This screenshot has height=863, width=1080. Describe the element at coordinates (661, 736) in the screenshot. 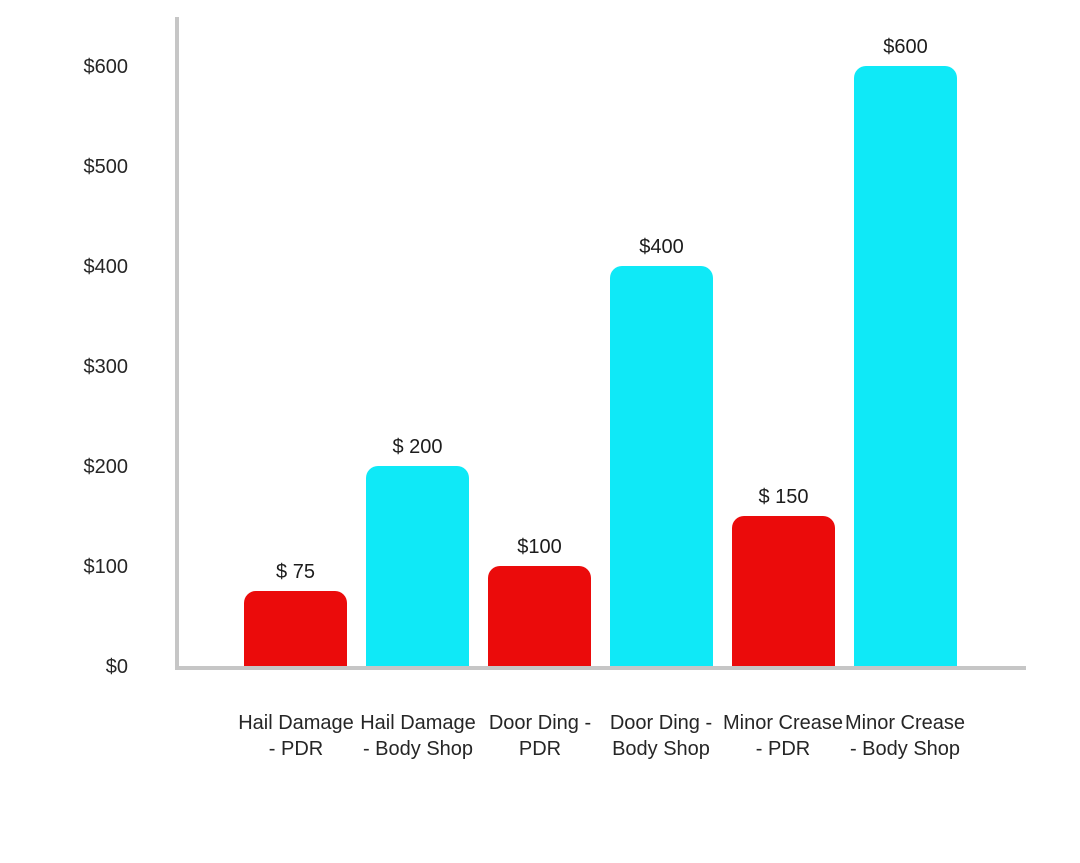

I see `x-axis-label-door-ding-body-shop: Door Ding - Body Shop` at that location.